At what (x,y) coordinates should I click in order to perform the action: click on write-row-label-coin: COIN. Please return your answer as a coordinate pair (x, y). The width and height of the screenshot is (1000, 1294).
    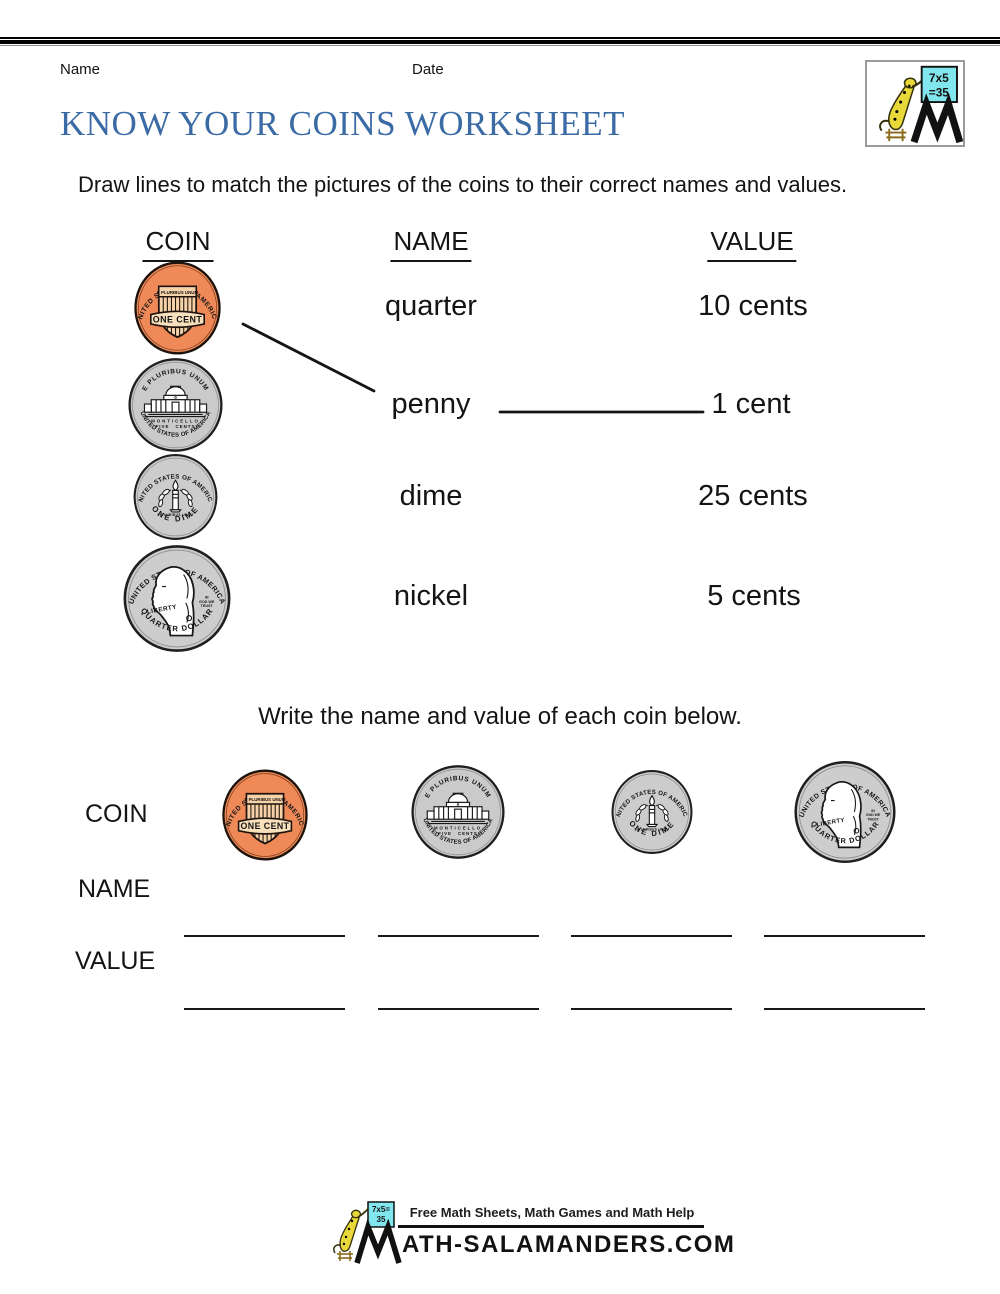
    Looking at the image, I should click on (116, 814).